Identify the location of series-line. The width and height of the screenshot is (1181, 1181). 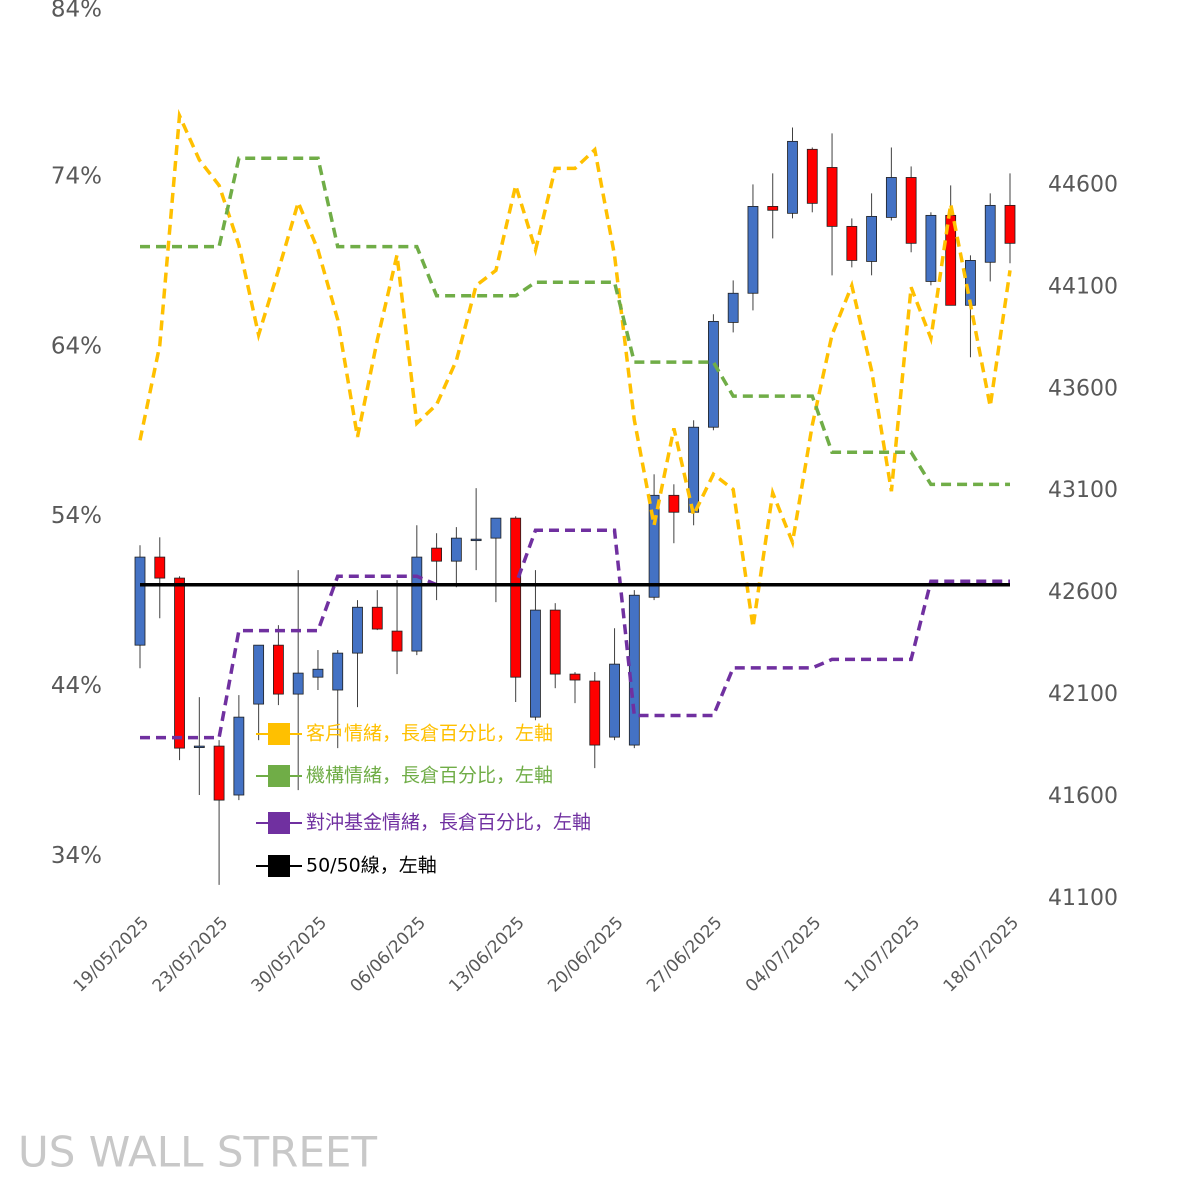
(575, 634).